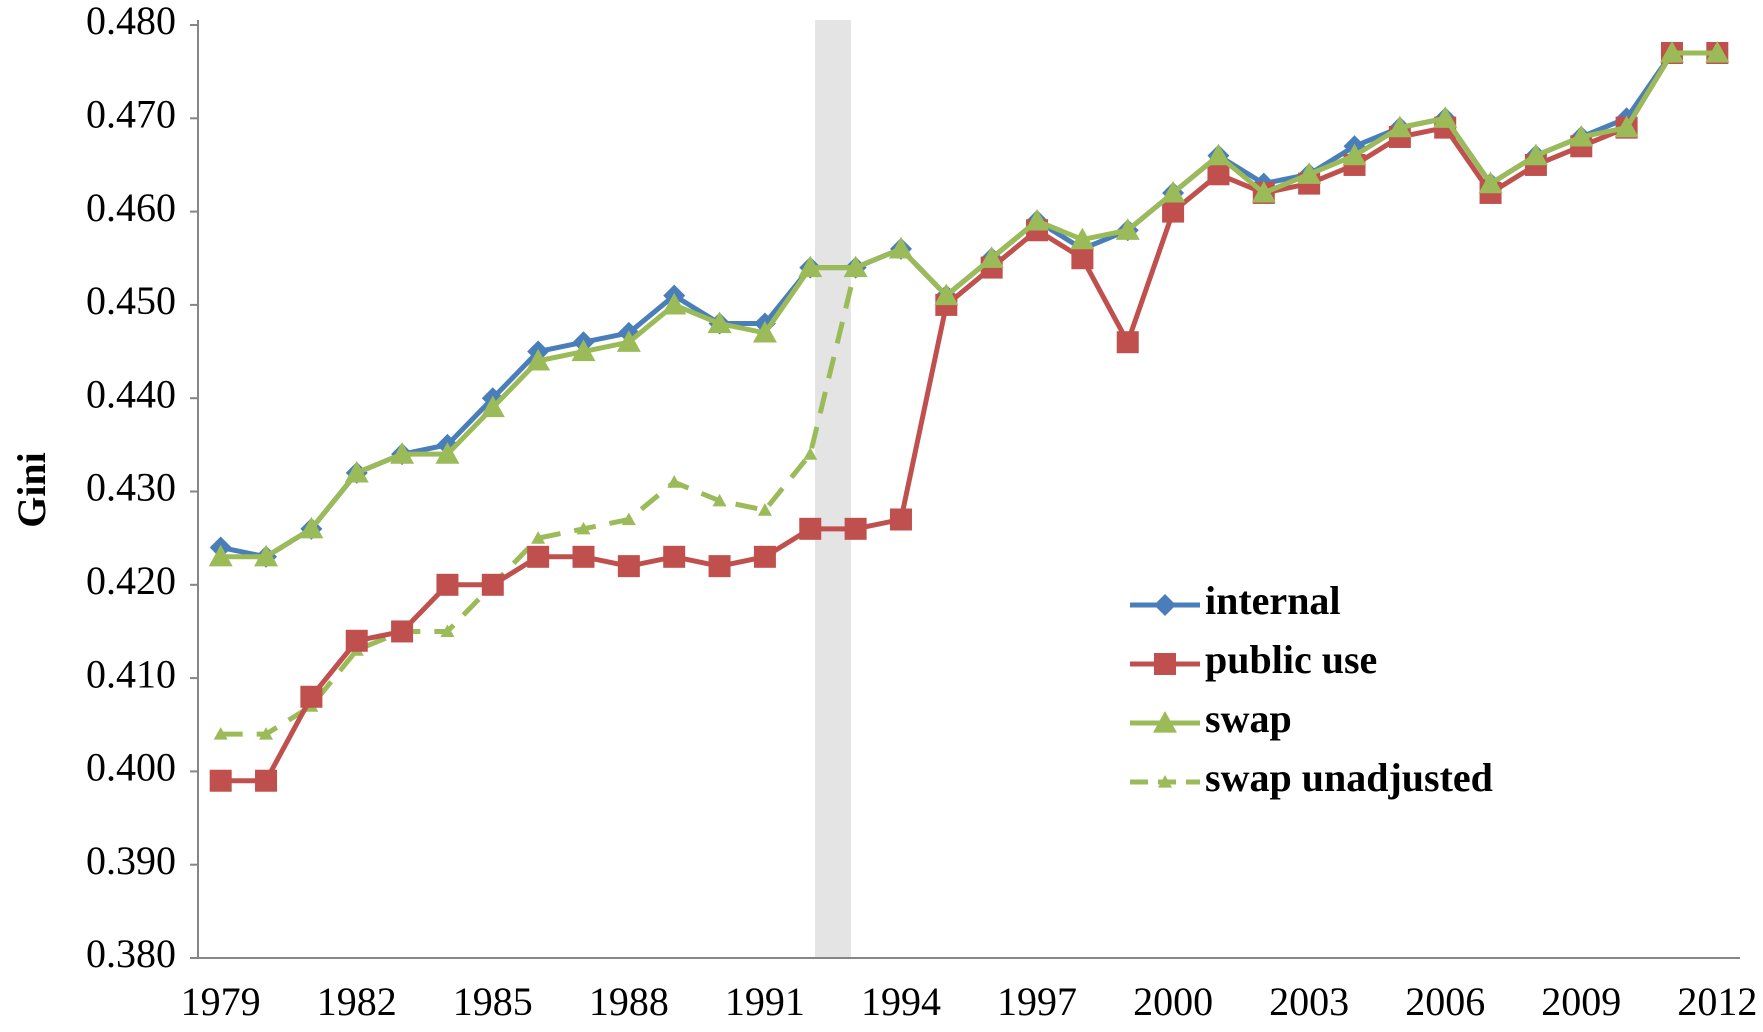 This screenshot has height=1032, width=1763. What do you see at coordinates (131, 767) in the screenshot?
I see `y-tick-label: 0.400` at bounding box center [131, 767].